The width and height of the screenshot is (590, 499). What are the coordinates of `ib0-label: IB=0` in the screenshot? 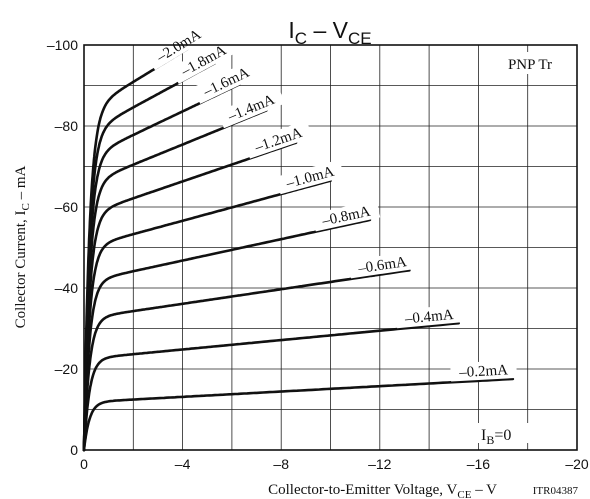 It's located at (496, 437).